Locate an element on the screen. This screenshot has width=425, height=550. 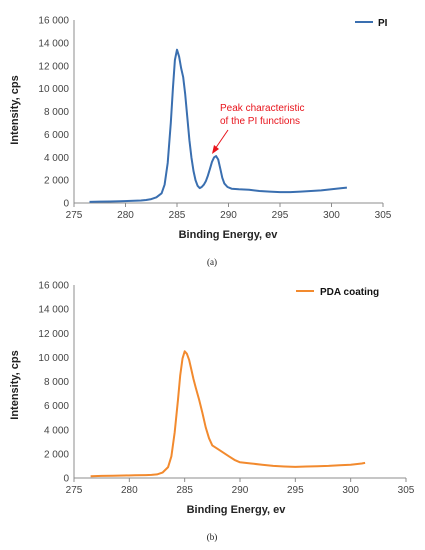
annotation-line-1: Peak characteristic is located at coordinates (262, 108).